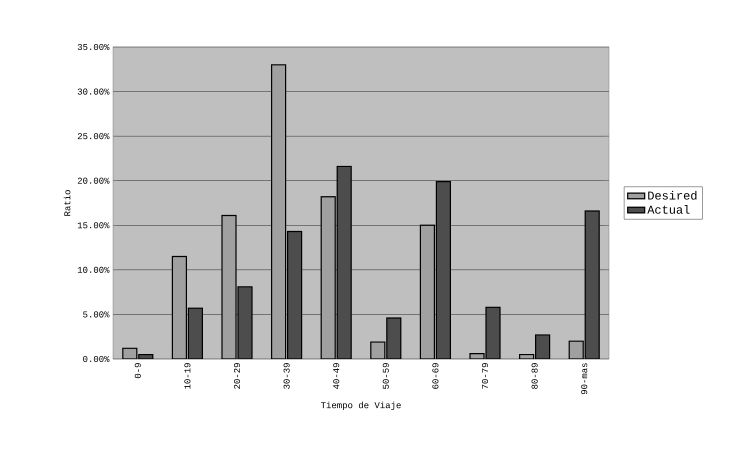 This screenshot has width=745, height=461. Describe the element at coordinates (435, 376) in the screenshot. I see `x-tick-label: 60-69` at that location.